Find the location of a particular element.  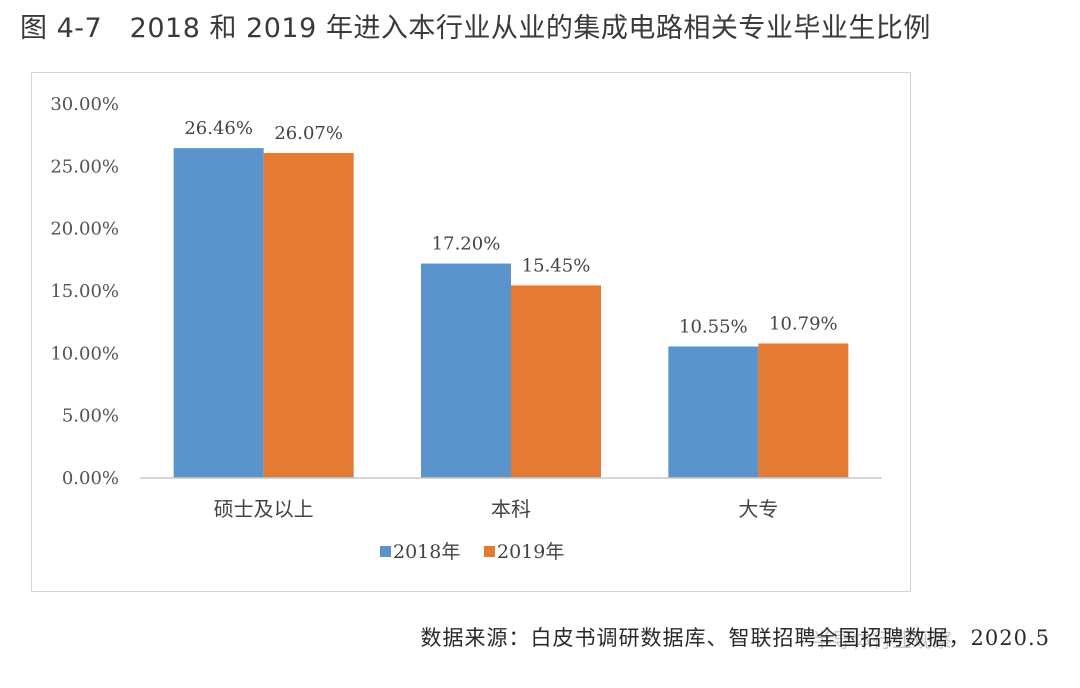

category-label: 本科 is located at coordinates (511, 509).